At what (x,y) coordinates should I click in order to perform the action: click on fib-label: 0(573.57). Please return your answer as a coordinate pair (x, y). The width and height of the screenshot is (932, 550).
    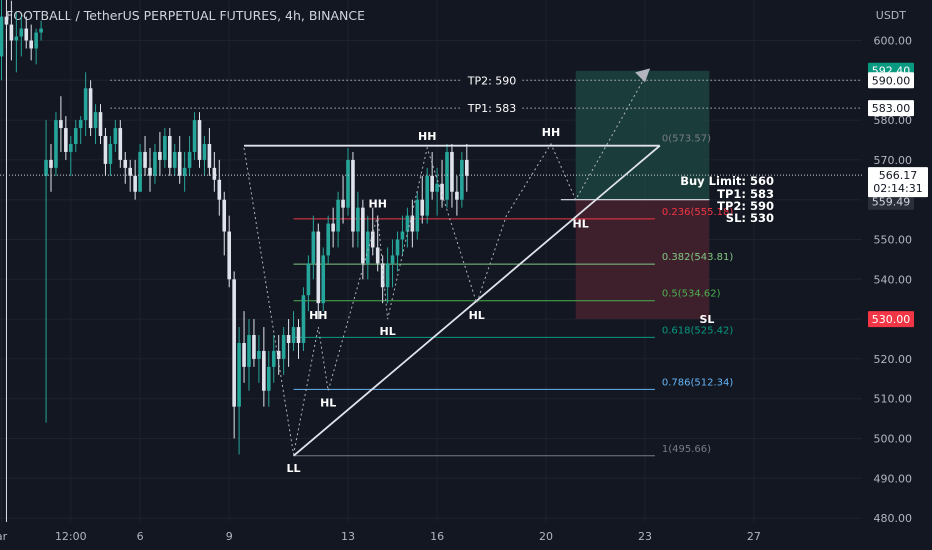
    Looking at the image, I should click on (686, 139).